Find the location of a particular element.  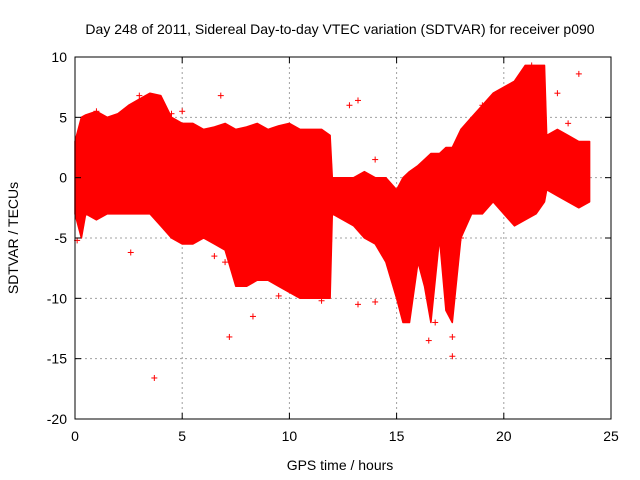

x-tick-label: 15 is located at coordinates (397, 436).